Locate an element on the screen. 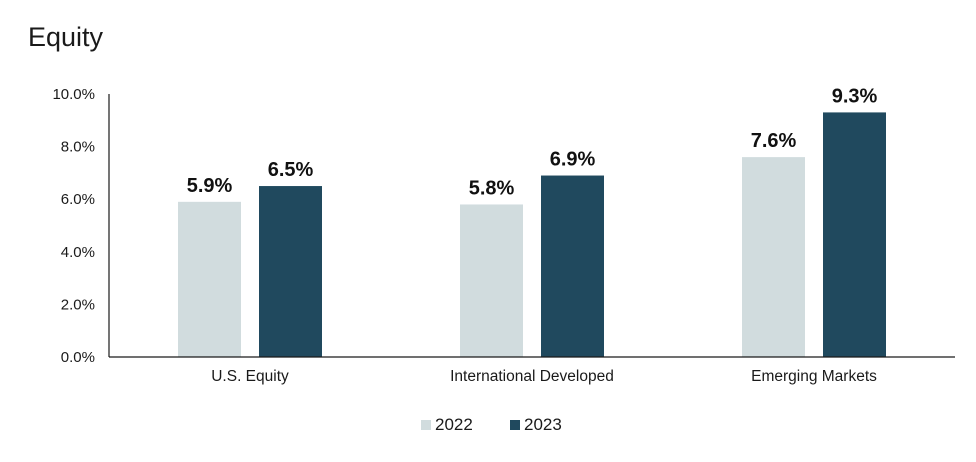  y-tick-label: 10.0% is located at coordinates (73, 94).